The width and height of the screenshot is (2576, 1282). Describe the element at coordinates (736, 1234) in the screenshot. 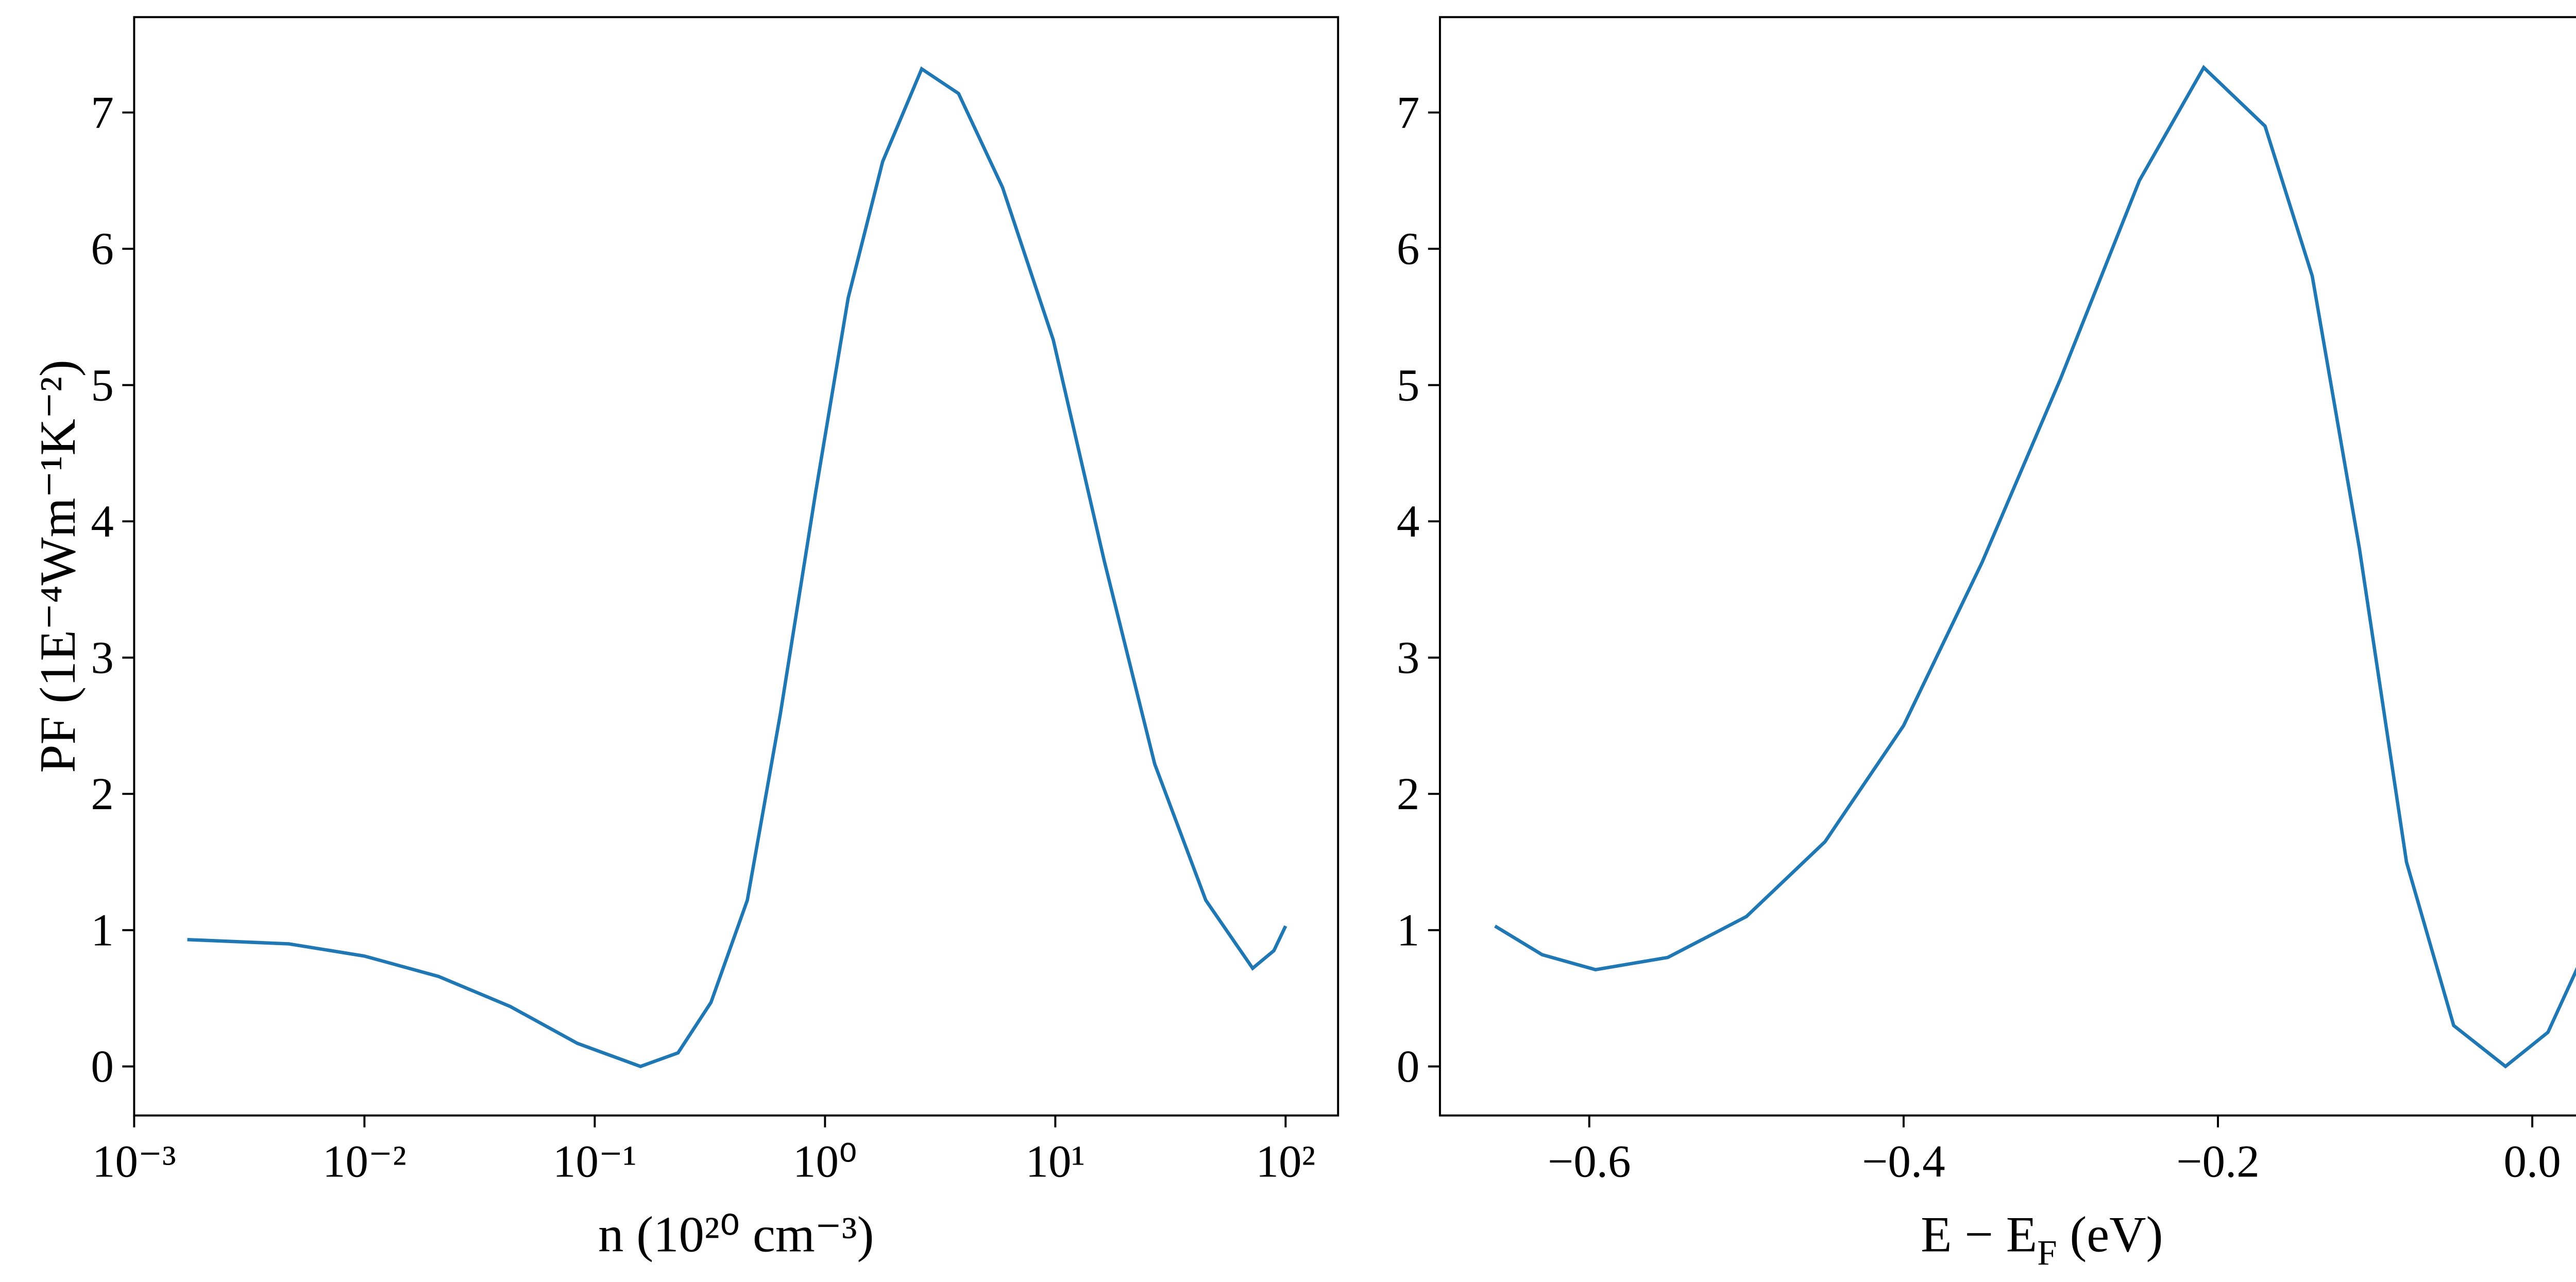

I see `x-axis-label: n (10²⁰ cm⁻³)` at that location.